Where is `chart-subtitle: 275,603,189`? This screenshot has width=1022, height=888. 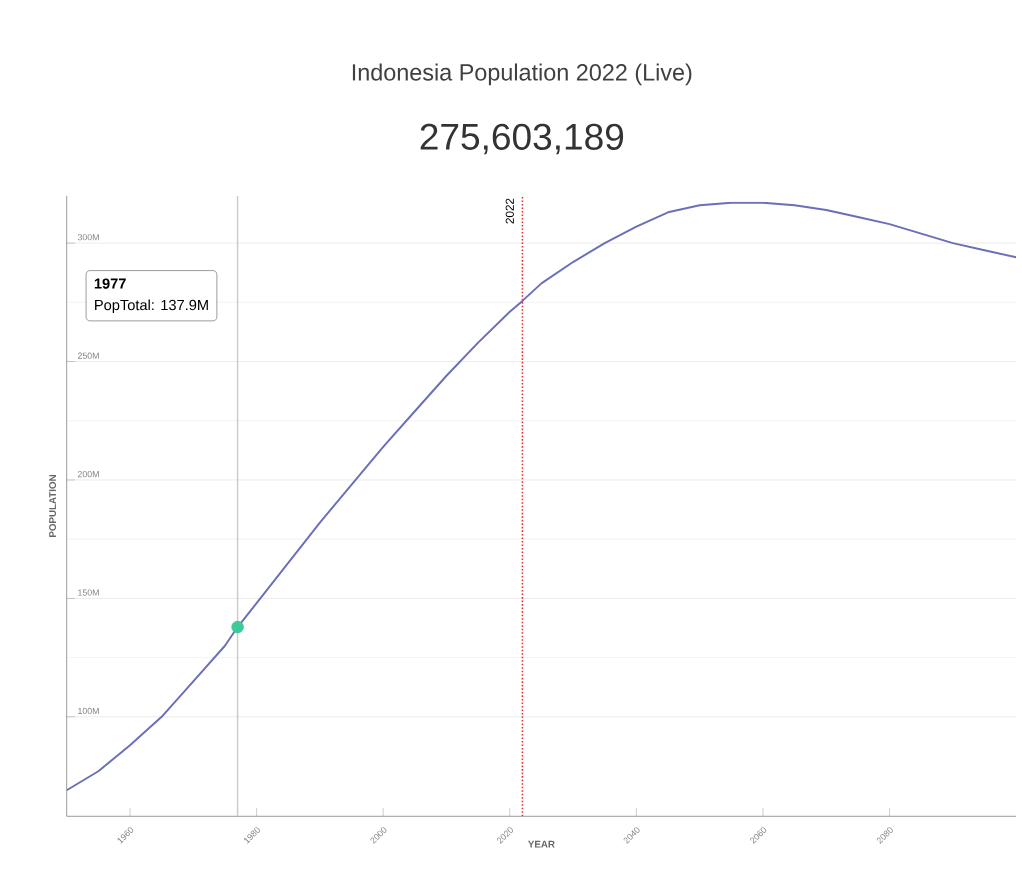
chart-subtitle: 275,603,189 is located at coordinates (522, 138).